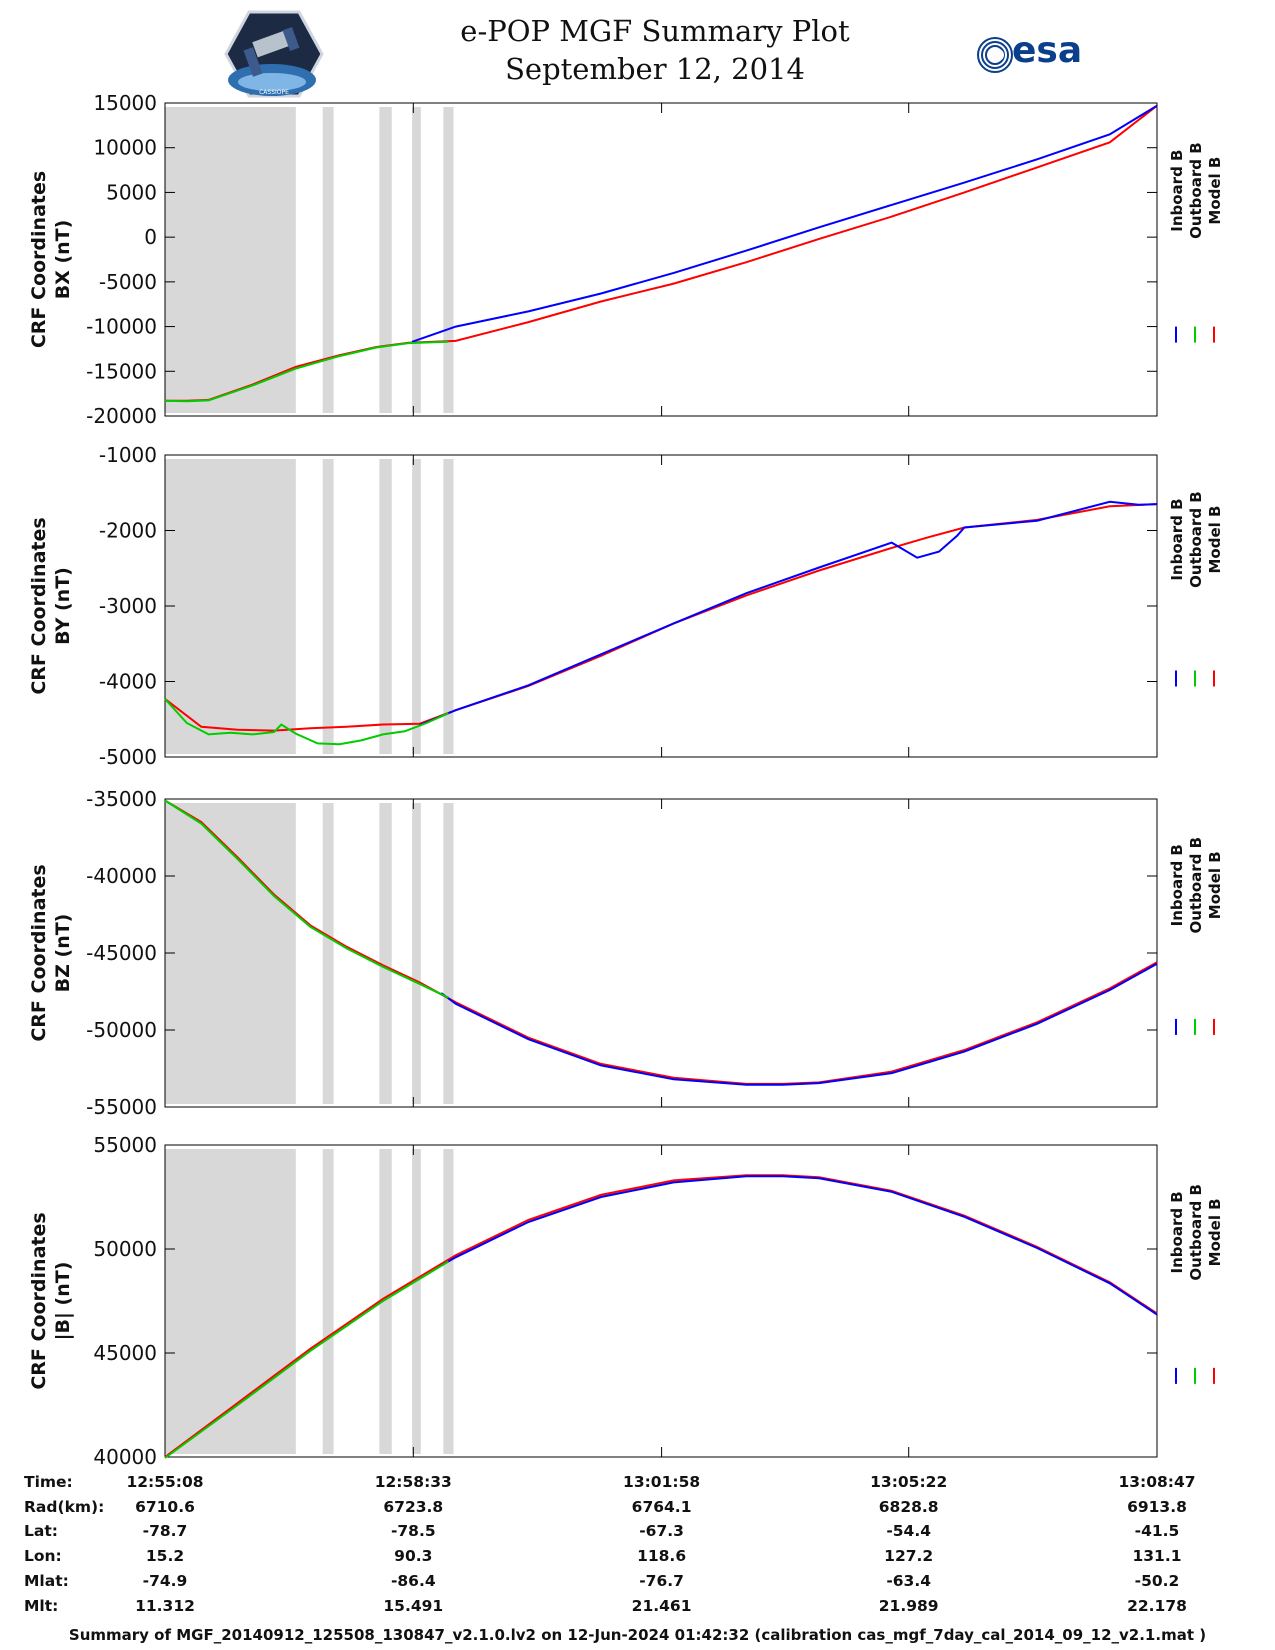  I want to click on ephemeris-value: 6710.6, so click(165, 1507).